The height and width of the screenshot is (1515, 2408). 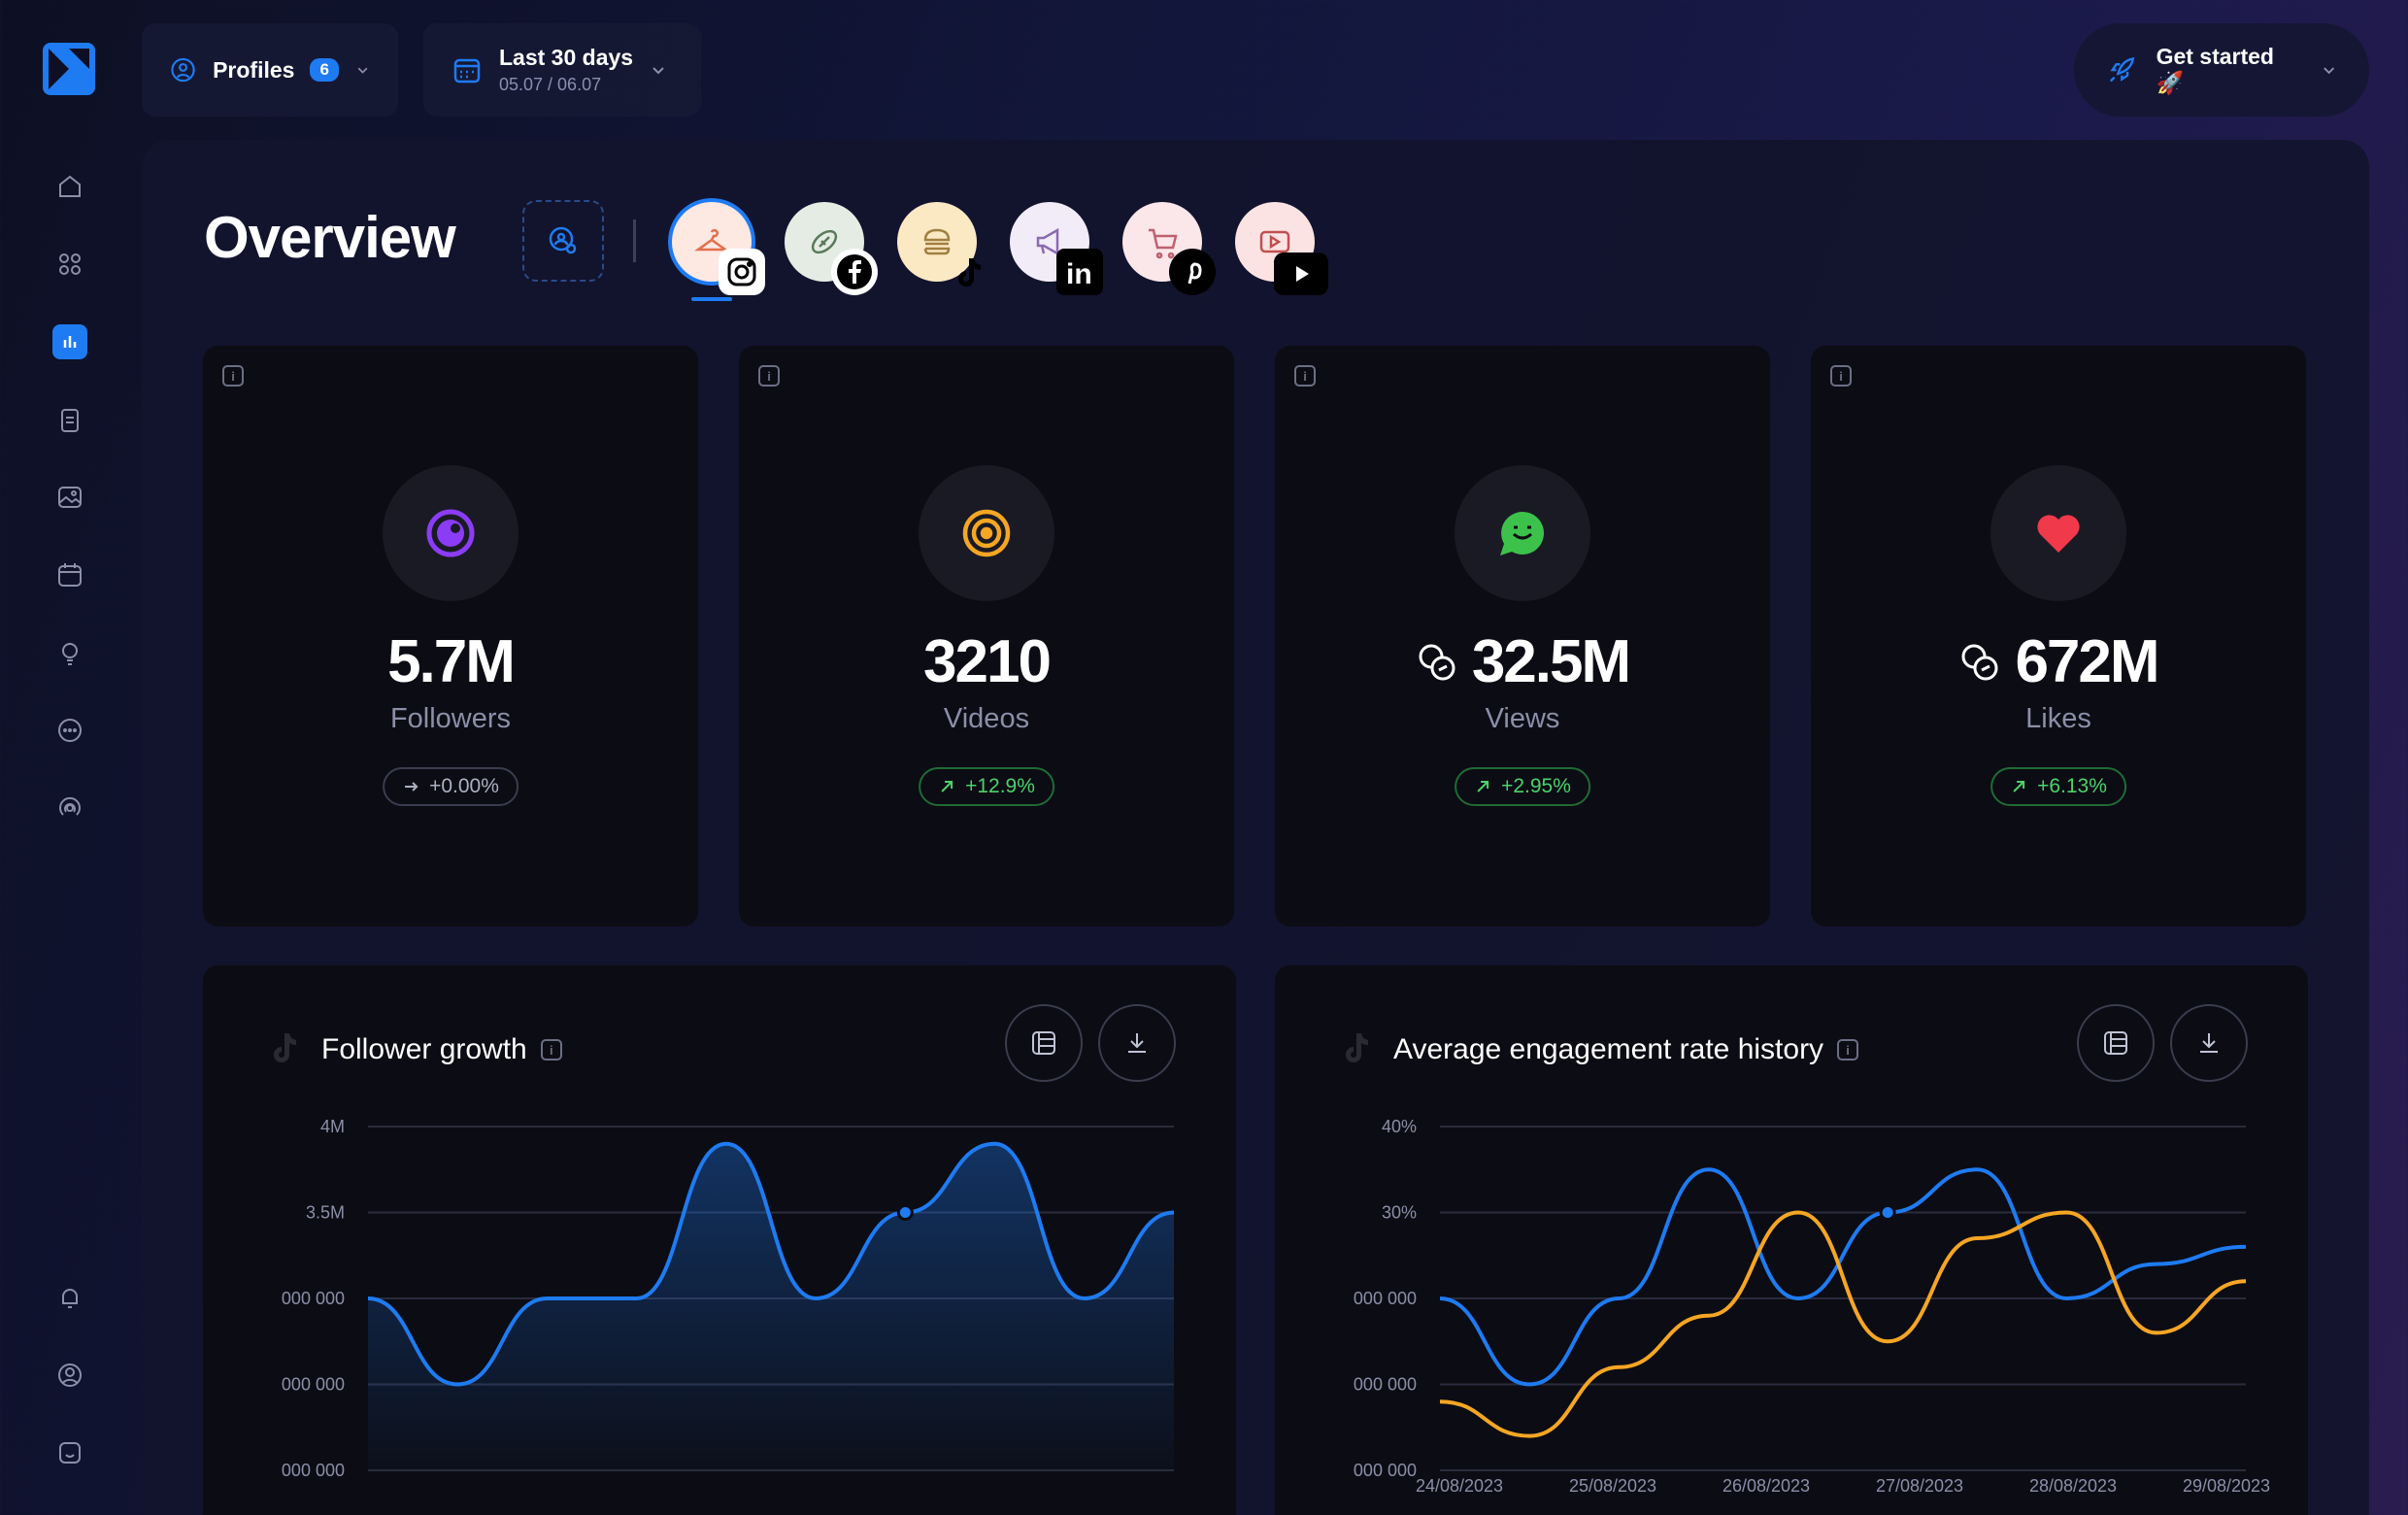 I want to click on bell-icon, so click(x=70, y=1297).